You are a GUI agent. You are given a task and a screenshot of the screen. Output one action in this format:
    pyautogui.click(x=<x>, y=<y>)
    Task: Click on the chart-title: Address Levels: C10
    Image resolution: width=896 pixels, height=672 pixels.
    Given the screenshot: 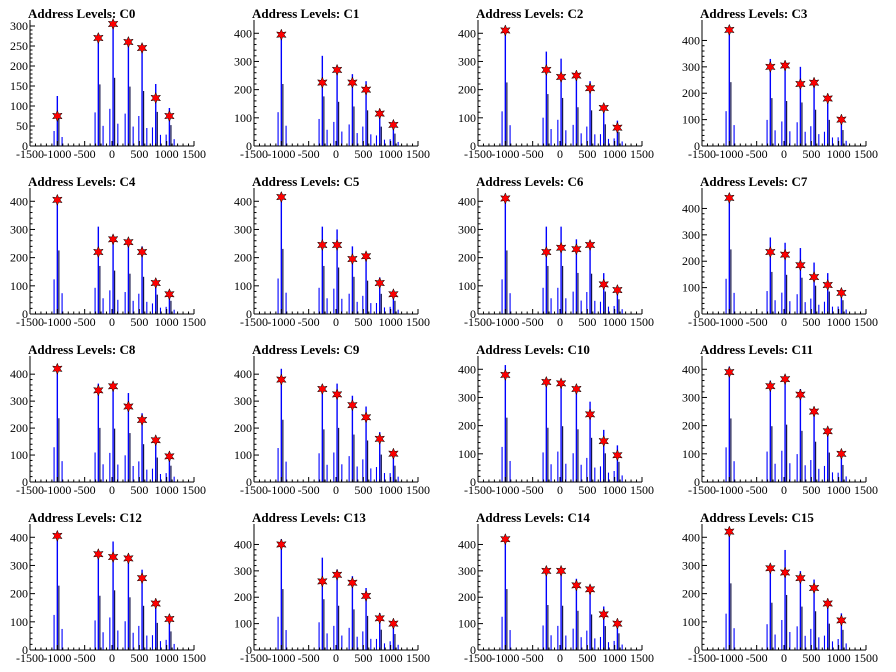 What is the action you would take?
    pyautogui.click(x=533, y=349)
    